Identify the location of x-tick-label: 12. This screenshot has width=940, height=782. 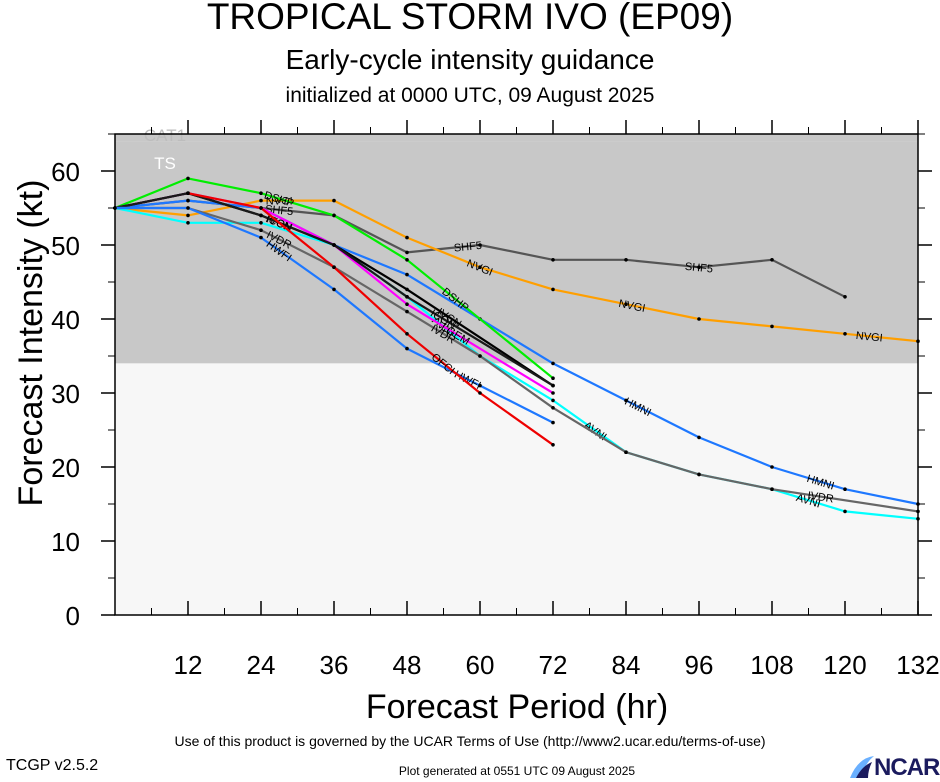
(188, 665).